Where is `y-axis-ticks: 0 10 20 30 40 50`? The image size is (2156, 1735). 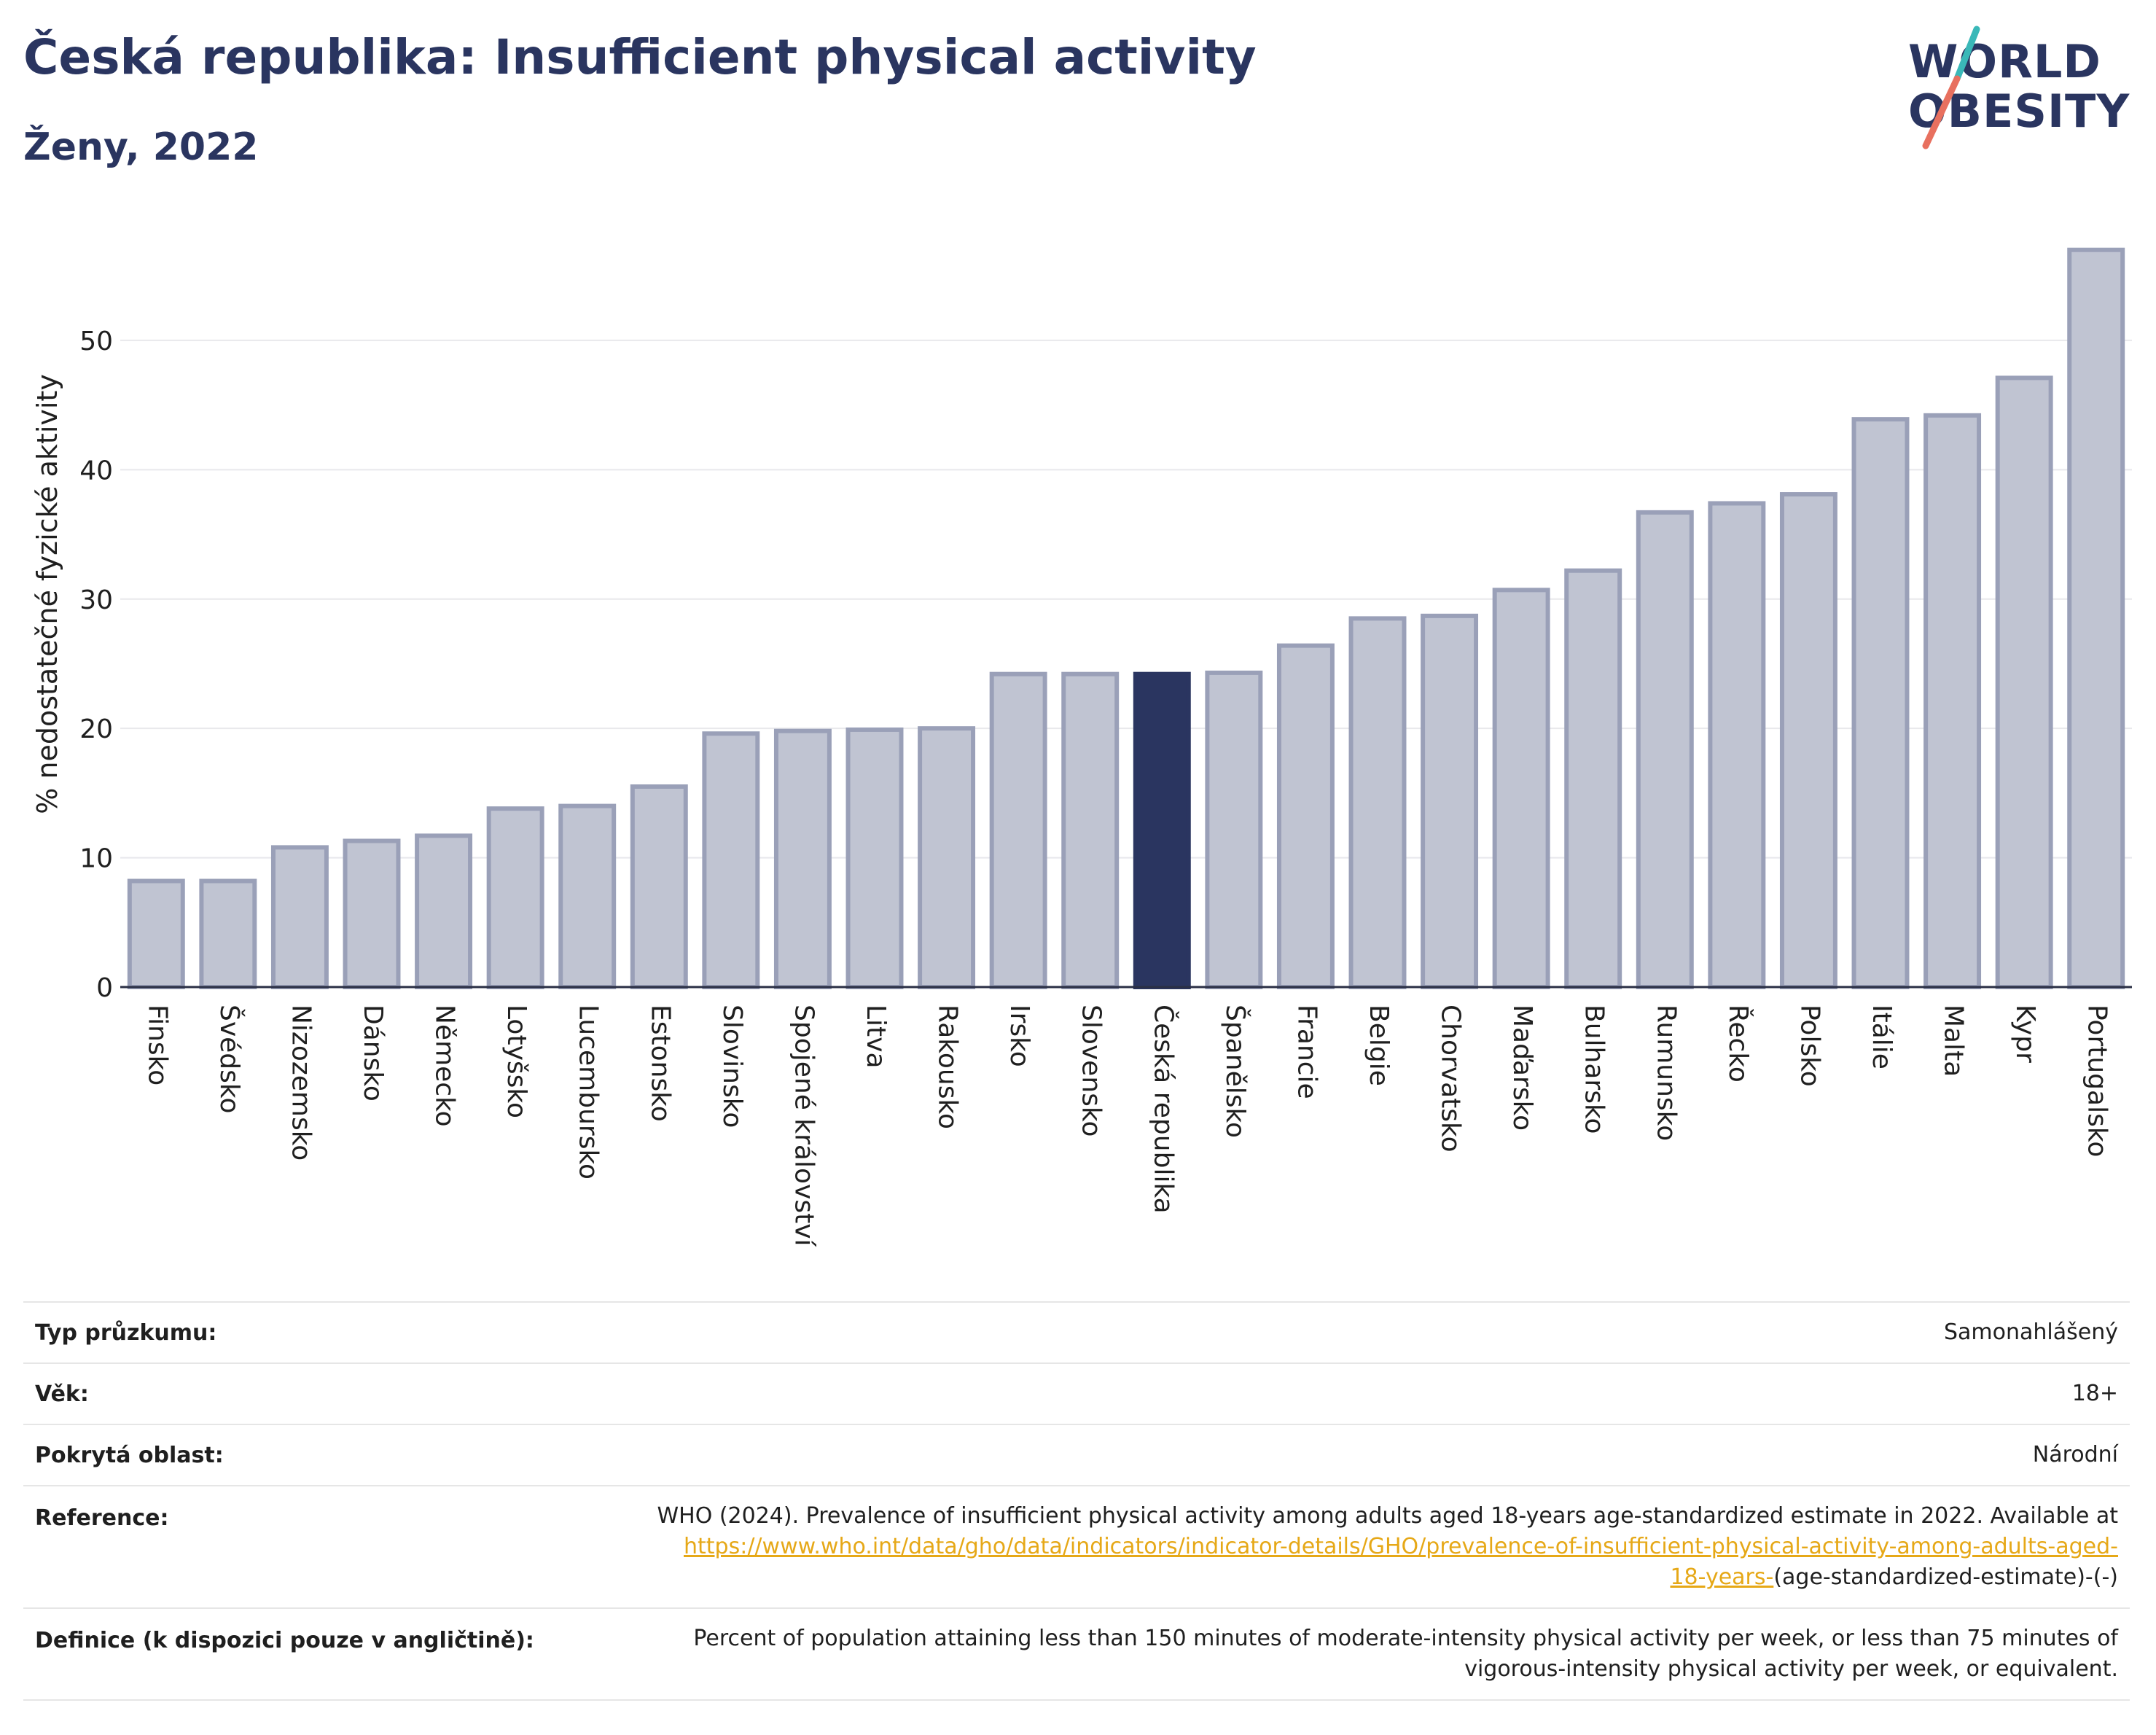 y-axis-ticks: 0 10 20 30 40 50 is located at coordinates (96, 665).